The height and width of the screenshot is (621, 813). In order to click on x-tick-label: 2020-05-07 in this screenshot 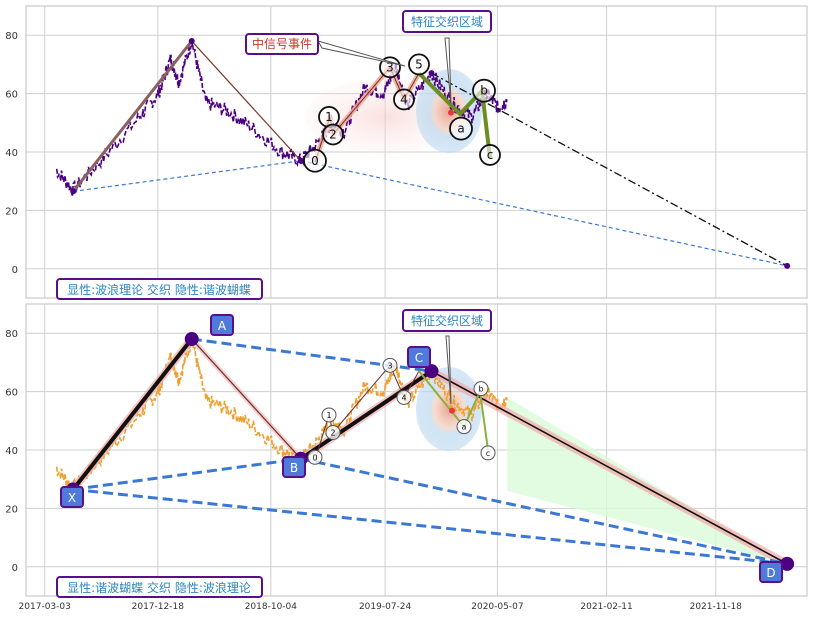, I will do `click(497, 607)`.